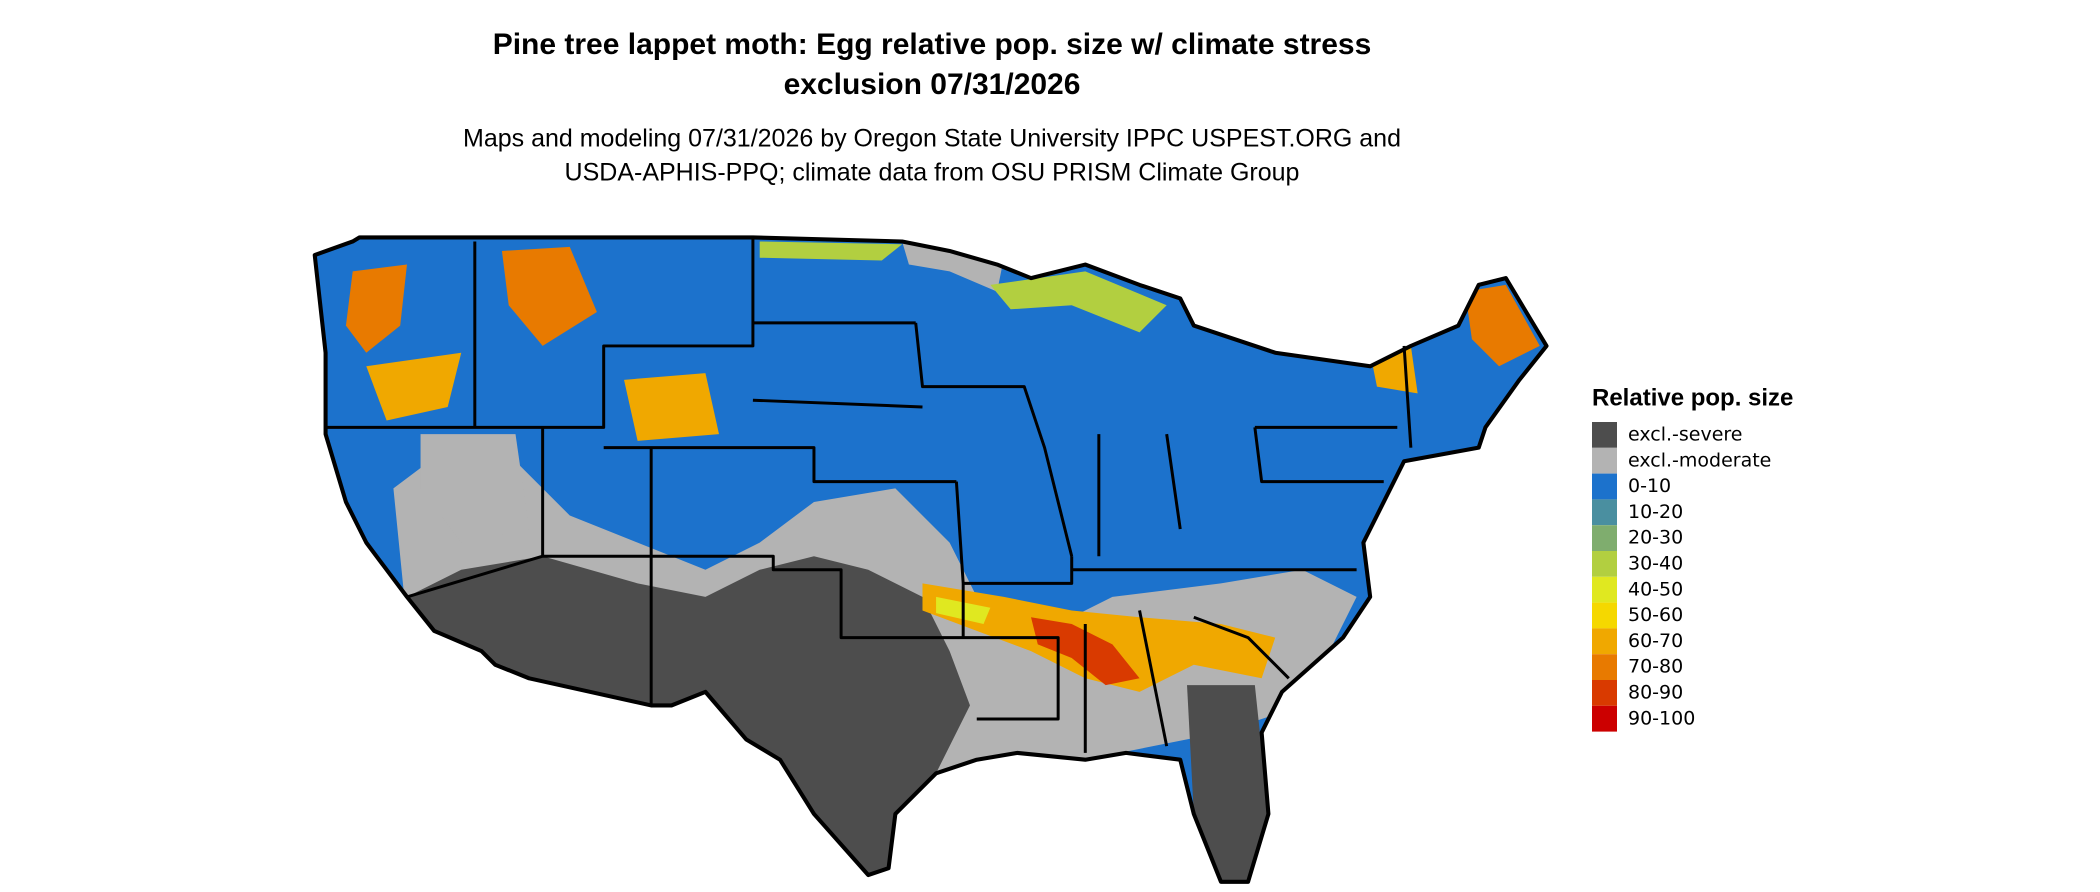 This screenshot has height=892, width=2100. I want to click on legend-label: 80-90, so click(1655, 693).